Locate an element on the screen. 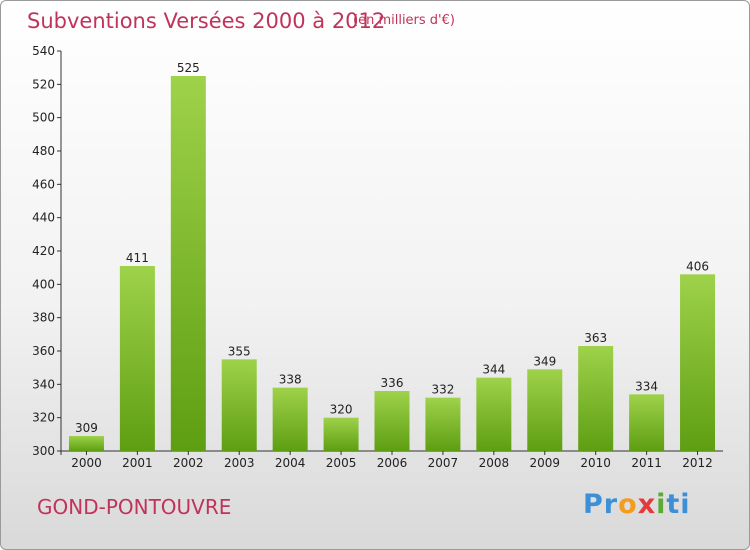  bar-value-label: 363 is located at coordinates (595, 338).